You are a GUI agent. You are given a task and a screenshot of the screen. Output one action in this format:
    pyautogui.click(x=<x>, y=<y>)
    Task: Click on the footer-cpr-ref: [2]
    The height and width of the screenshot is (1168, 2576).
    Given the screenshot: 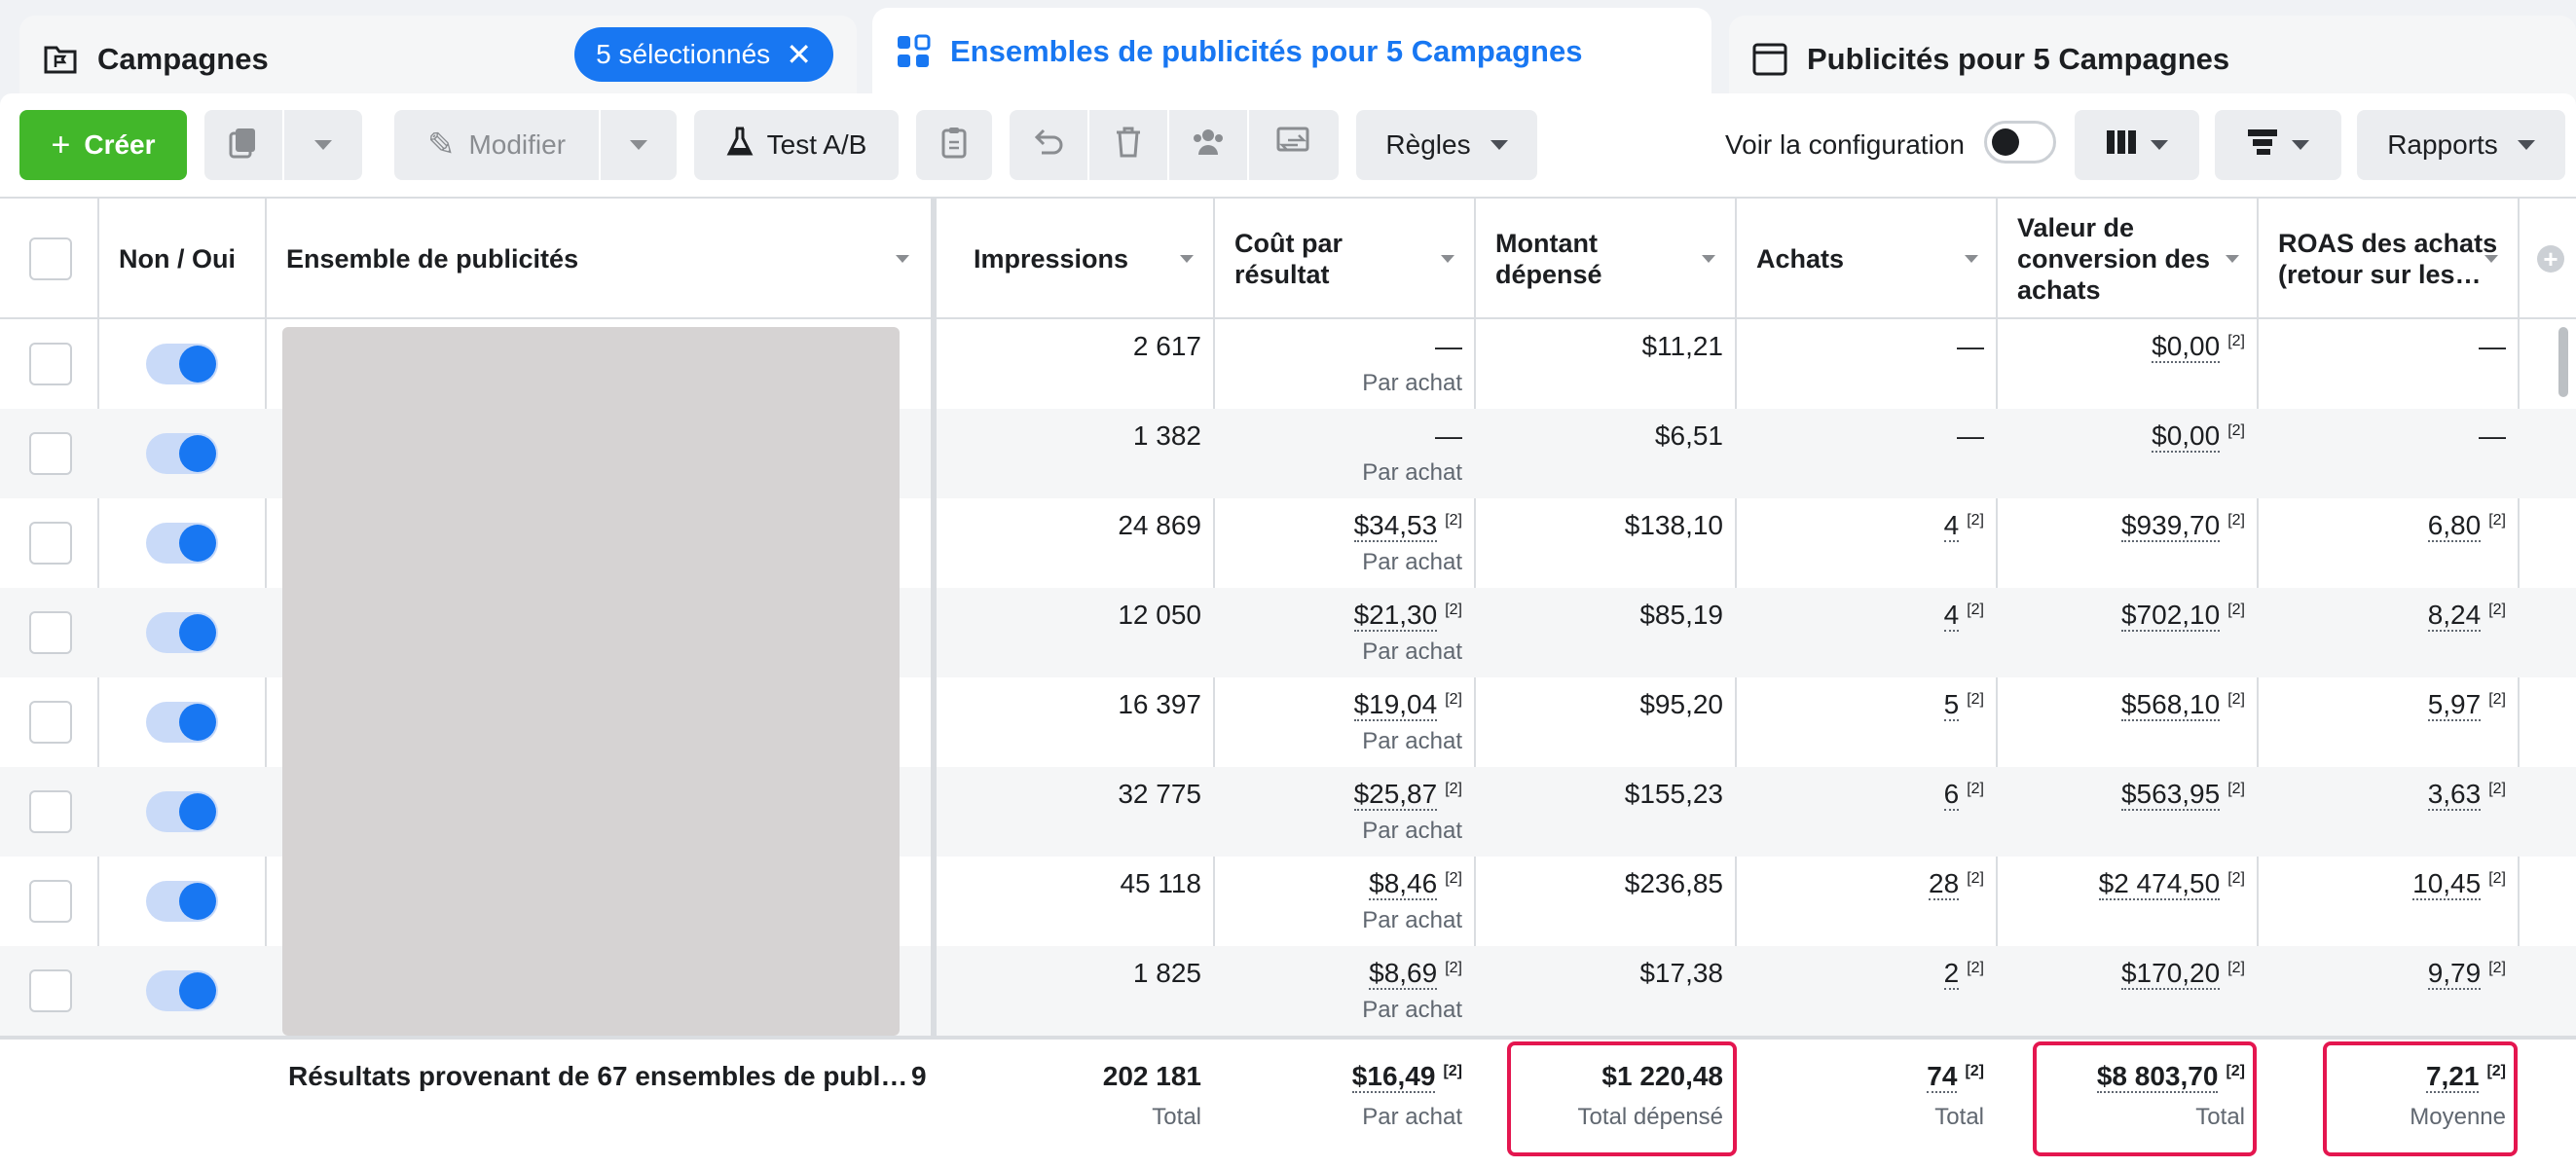 What is the action you would take?
    pyautogui.click(x=1452, y=1071)
    